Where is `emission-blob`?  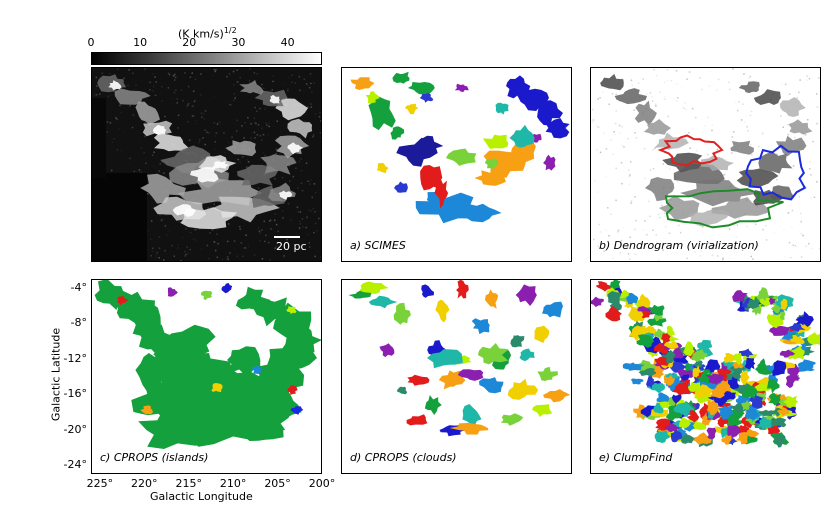 emission-blob is located at coordinates (792, 107).